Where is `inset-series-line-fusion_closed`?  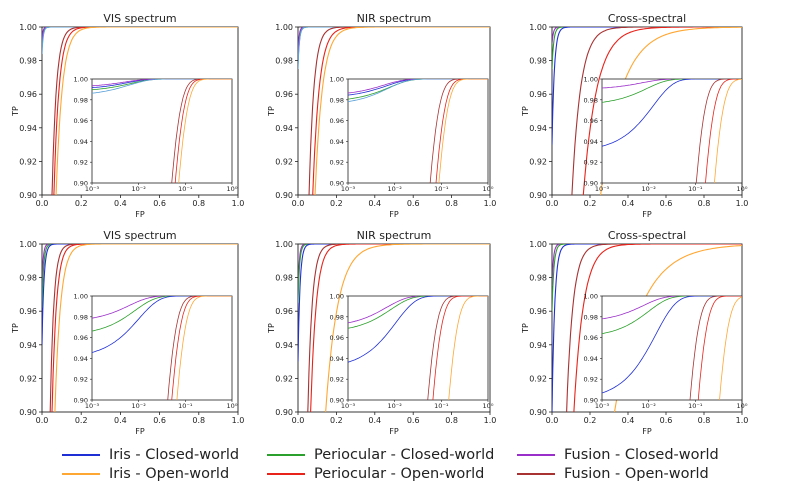
inset-series-line-fusion_closed is located at coordinates (672, 308).